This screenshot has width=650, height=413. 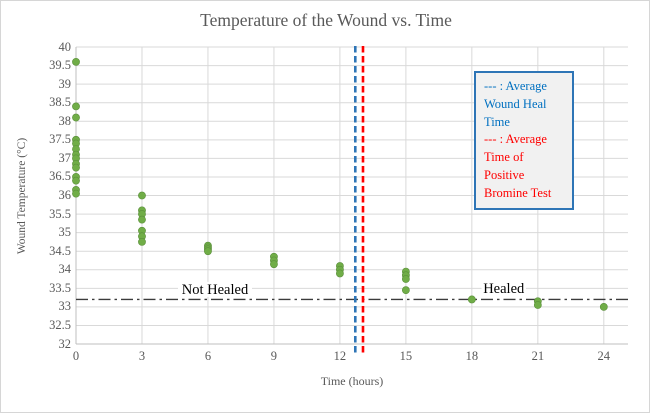 What do you see at coordinates (65, 343) in the screenshot?
I see `y-tick-label: 32` at bounding box center [65, 343].